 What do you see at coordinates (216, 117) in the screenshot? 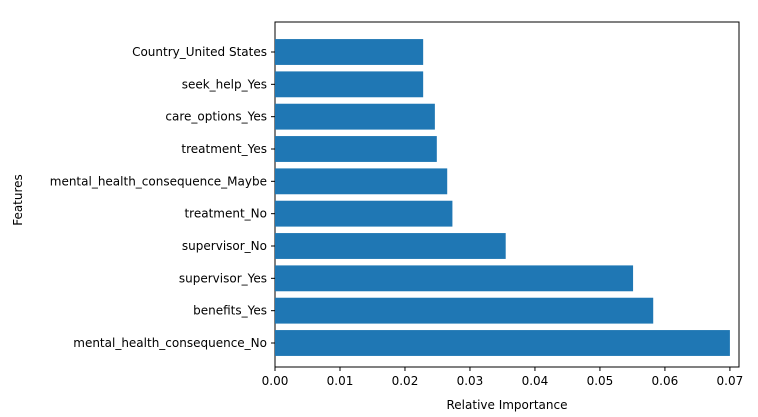
I see `y-tick-label: care_options_Yes` at bounding box center [216, 117].